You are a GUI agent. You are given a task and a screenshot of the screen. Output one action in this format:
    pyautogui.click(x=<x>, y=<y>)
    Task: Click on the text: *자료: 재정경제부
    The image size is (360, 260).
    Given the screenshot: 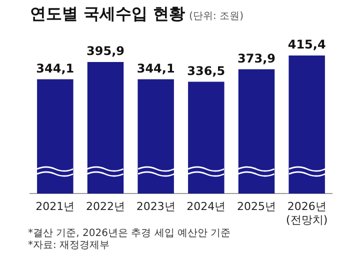 What is the action you would take?
    pyautogui.click(x=69, y=246)
    